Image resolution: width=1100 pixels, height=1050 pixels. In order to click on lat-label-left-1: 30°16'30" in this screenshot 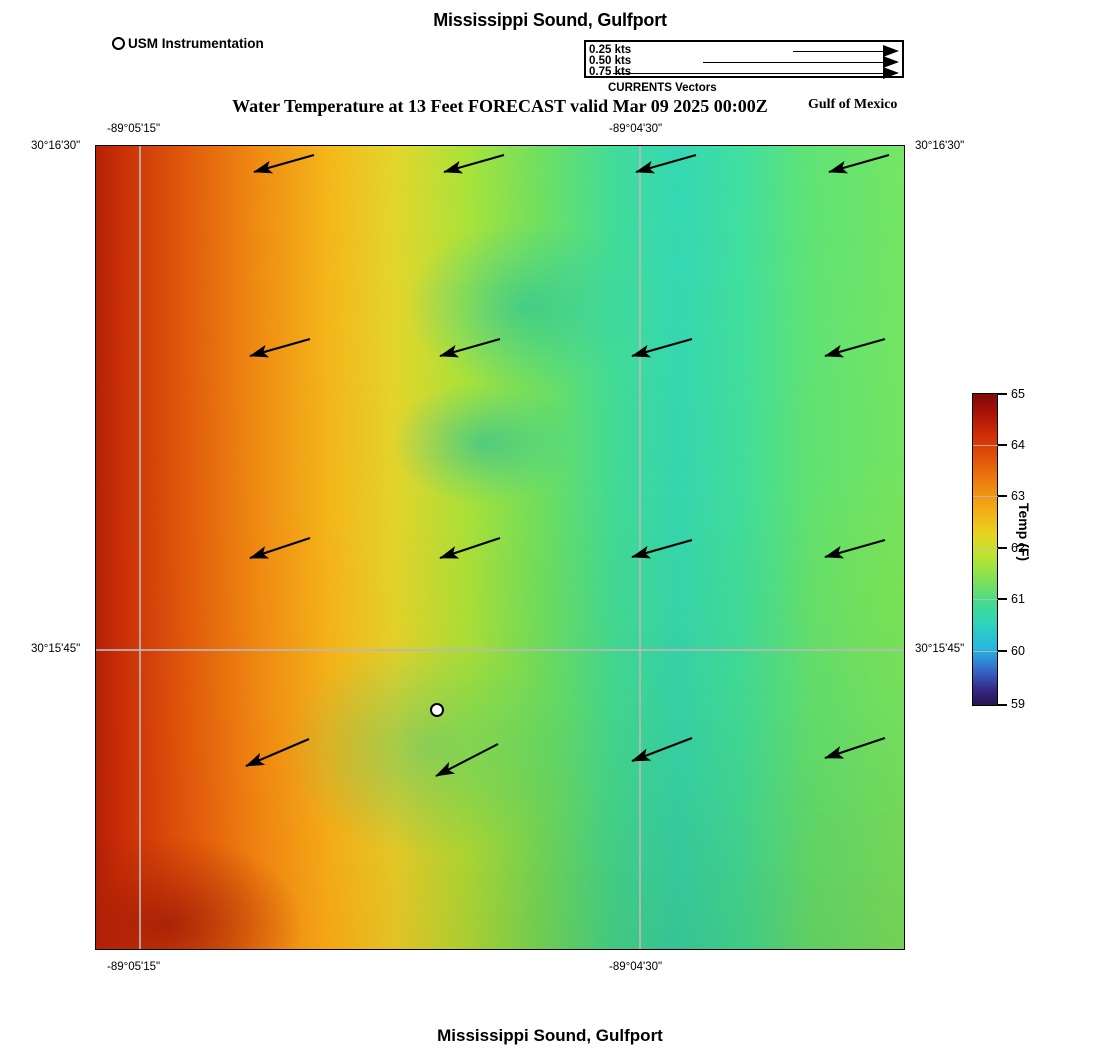, I will do `click(56, 146)`.